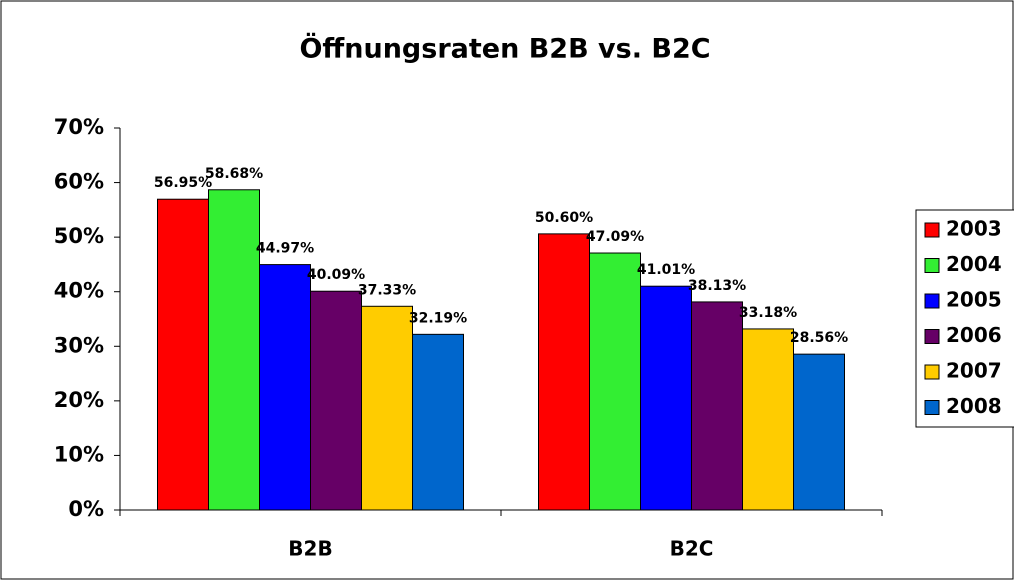 The height and width of the screenshot is (580, 1014). What do you see at coordinates (387, 290) in the screenshot?
I see `value-label: 37.33%` at bounding box center [387, 290].